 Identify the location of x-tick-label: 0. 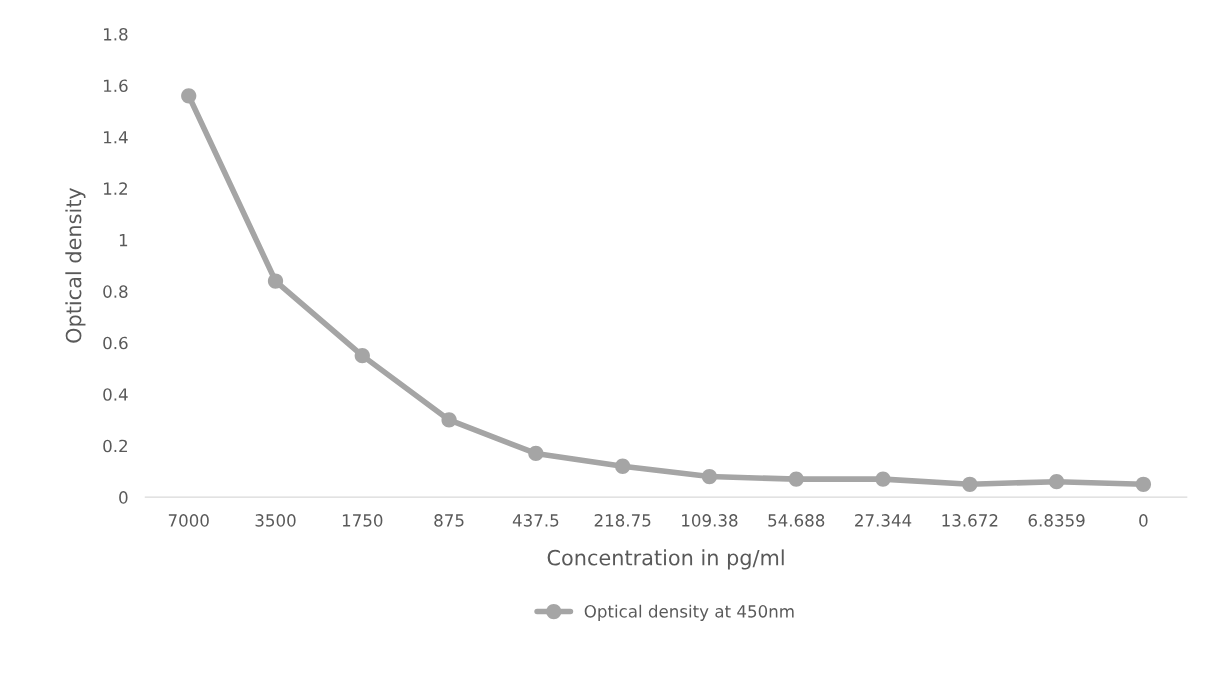
(1143, 520).